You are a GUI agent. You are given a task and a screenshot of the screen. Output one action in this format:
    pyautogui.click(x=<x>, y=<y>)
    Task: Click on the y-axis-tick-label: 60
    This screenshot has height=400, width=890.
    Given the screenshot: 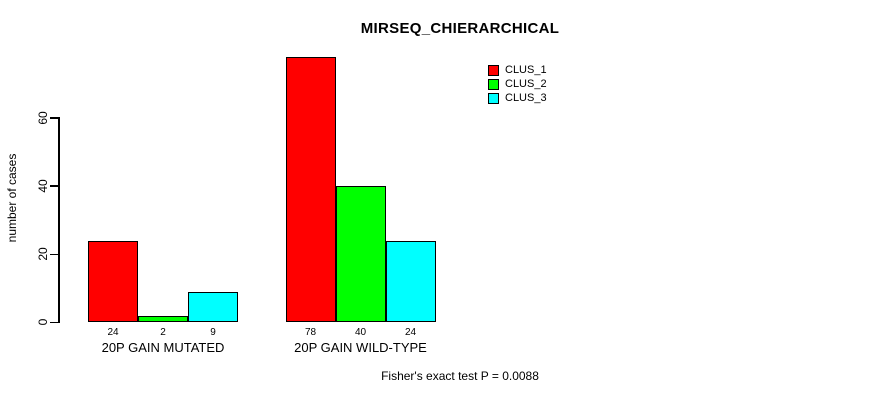 What is the action you would take?
    pyautogui.click(x=43, y=118)
    